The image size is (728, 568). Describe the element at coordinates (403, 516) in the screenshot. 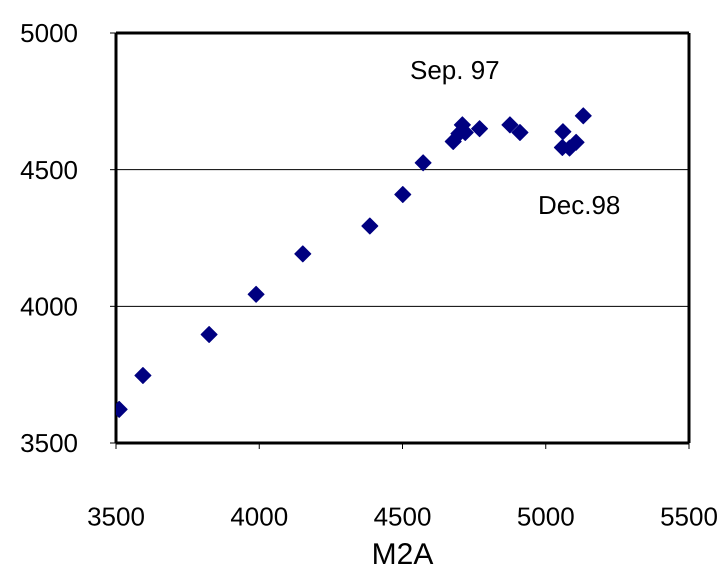

I see `x-tick-label: 4500` at that location.